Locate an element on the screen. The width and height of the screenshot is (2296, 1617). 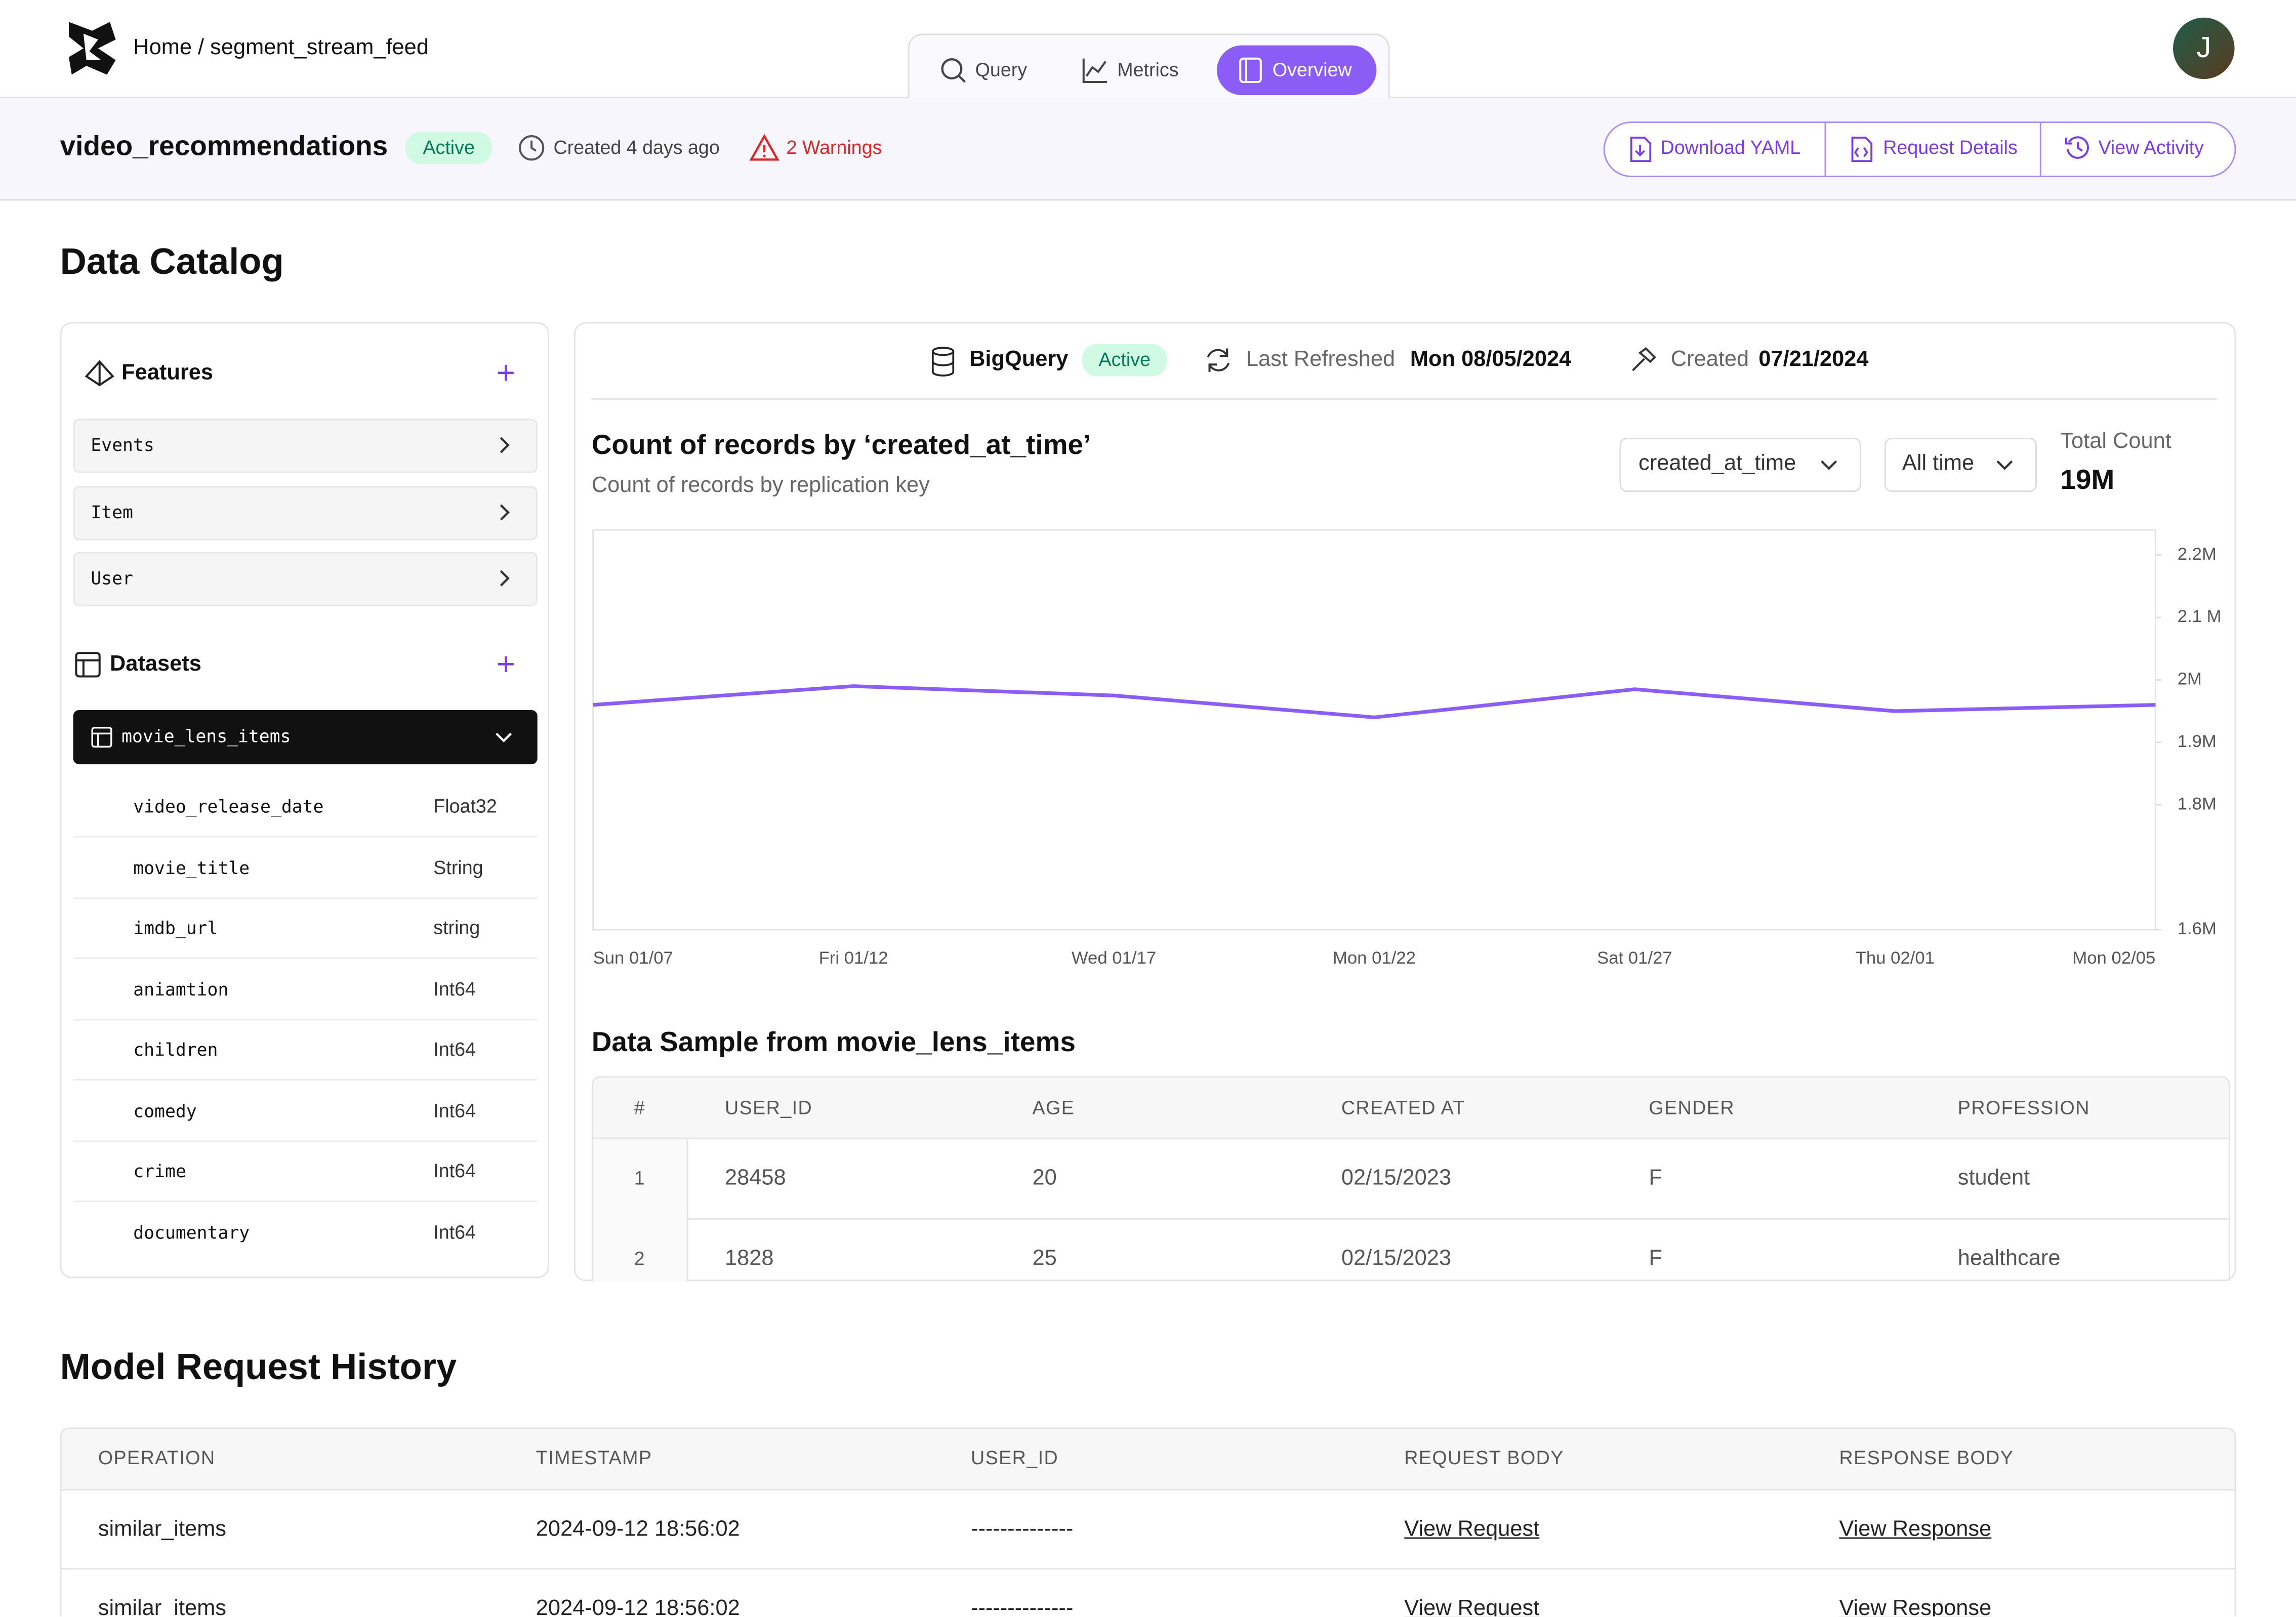
x-tick-label: Wed 01/17 is located at coordinates (1114, 958).